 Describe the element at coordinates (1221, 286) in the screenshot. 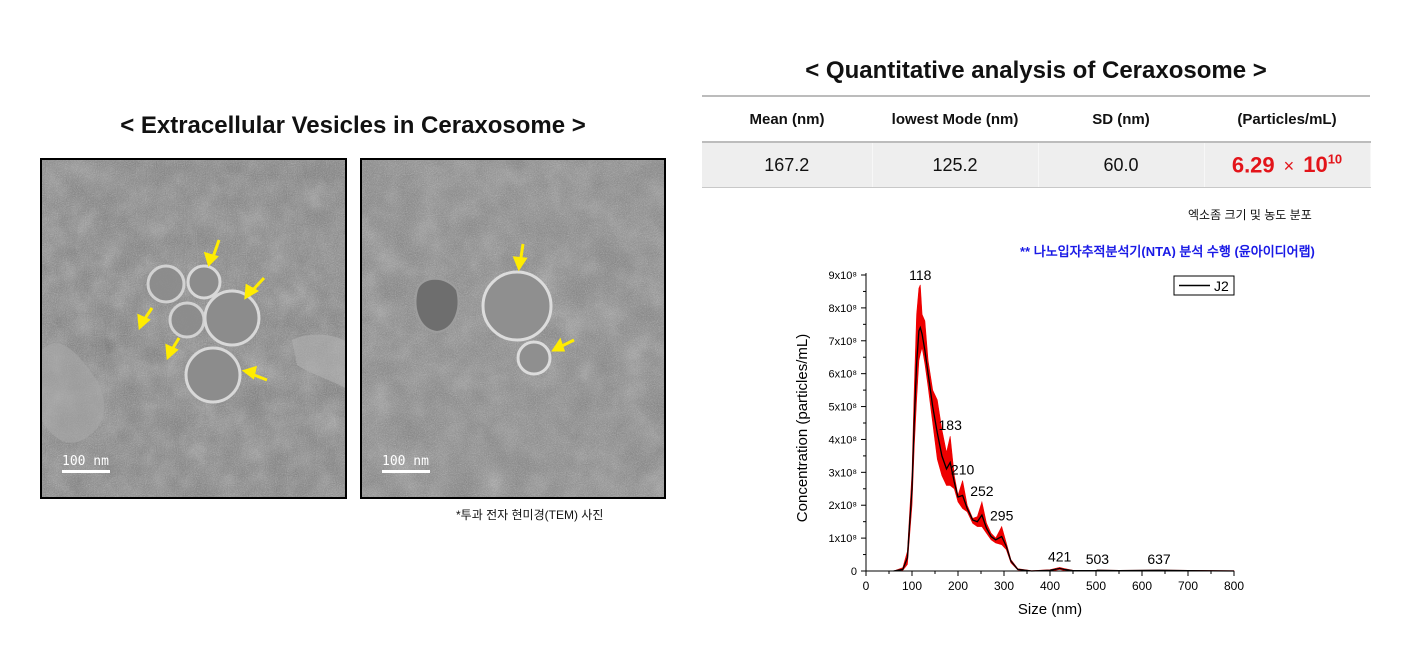

I see `legend-label: J2` at that location.